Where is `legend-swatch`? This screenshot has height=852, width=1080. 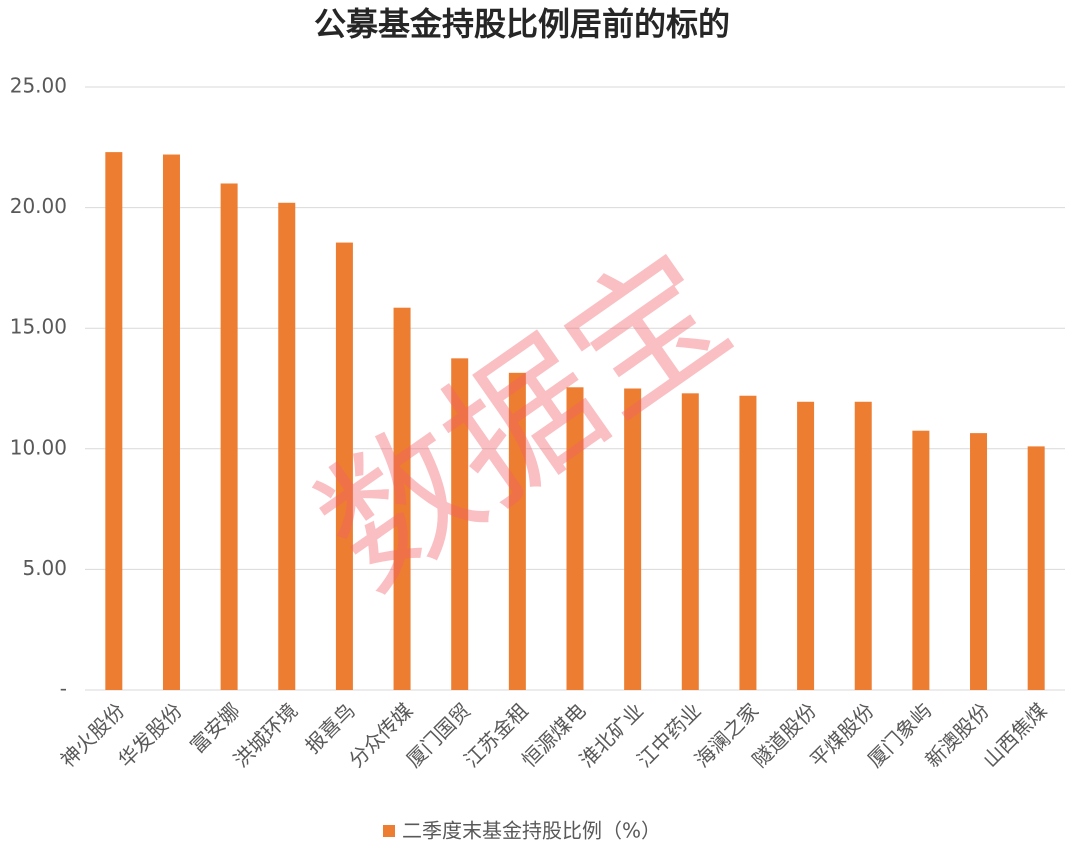 legend-swatch is located at coordinates (389, 831).